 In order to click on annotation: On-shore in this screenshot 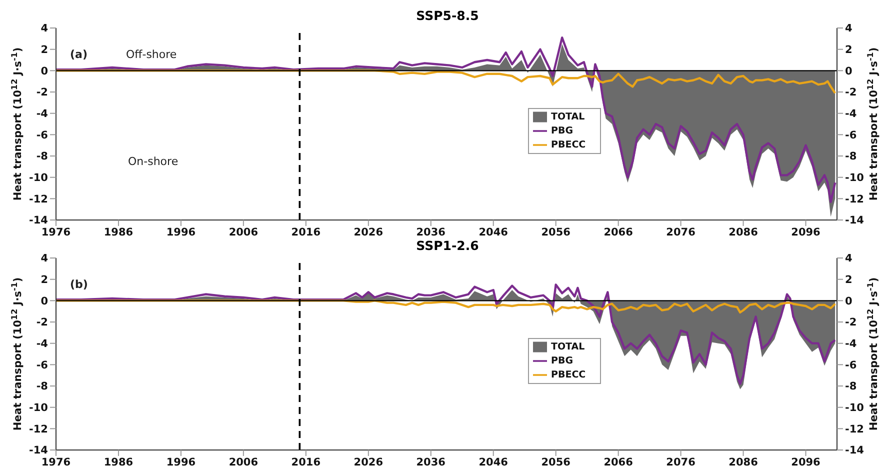, I will do `click(153, 161)`.